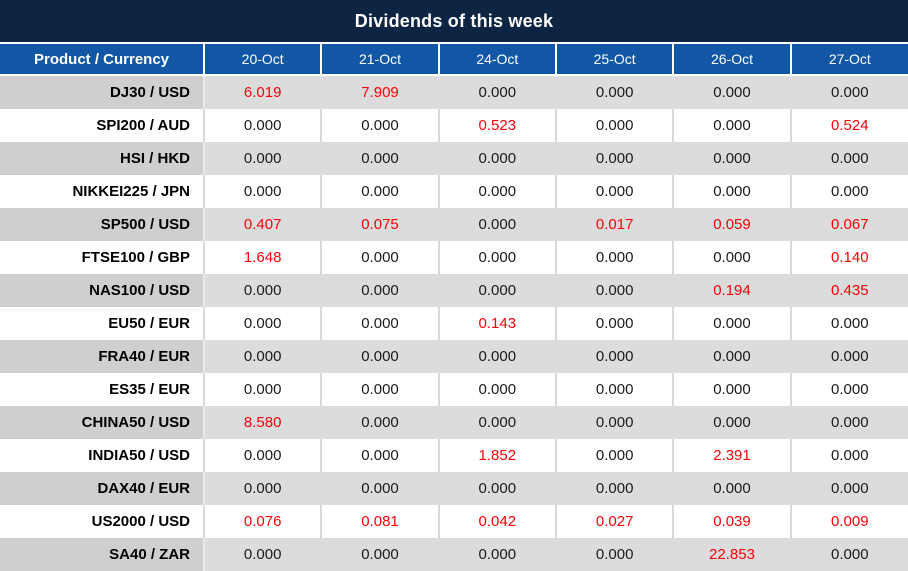  Describe the element at coordinates (496, 60) in the screenshot. I see `column-header-date-2: 24-Oct` at that location.